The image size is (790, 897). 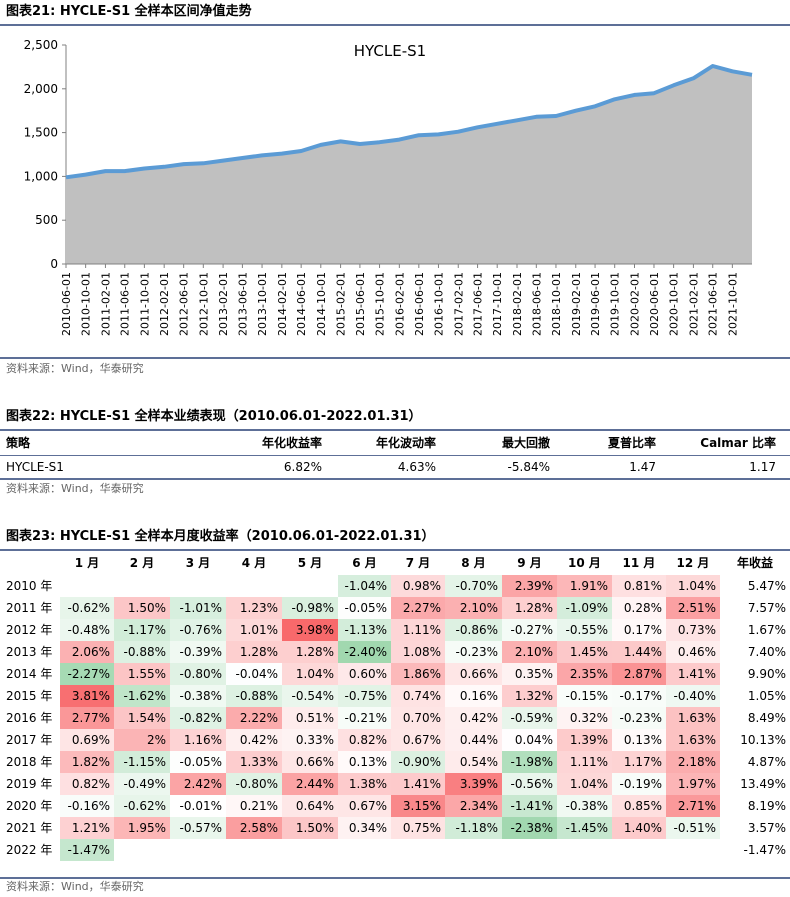 What do you see at coordinates (766, 718) in the screenshot?
I see `monthly-annual-cell: 8.49%` at bounding box center [766, 718].